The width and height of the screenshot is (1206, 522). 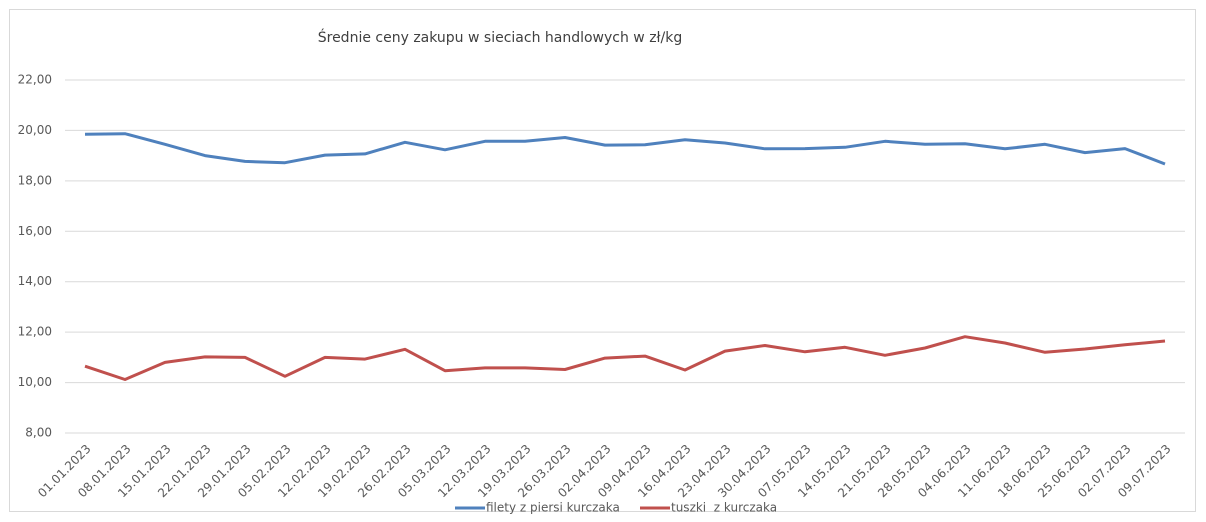 I want to click on y-tick-label: 18,00, so click(x=35, y=180).